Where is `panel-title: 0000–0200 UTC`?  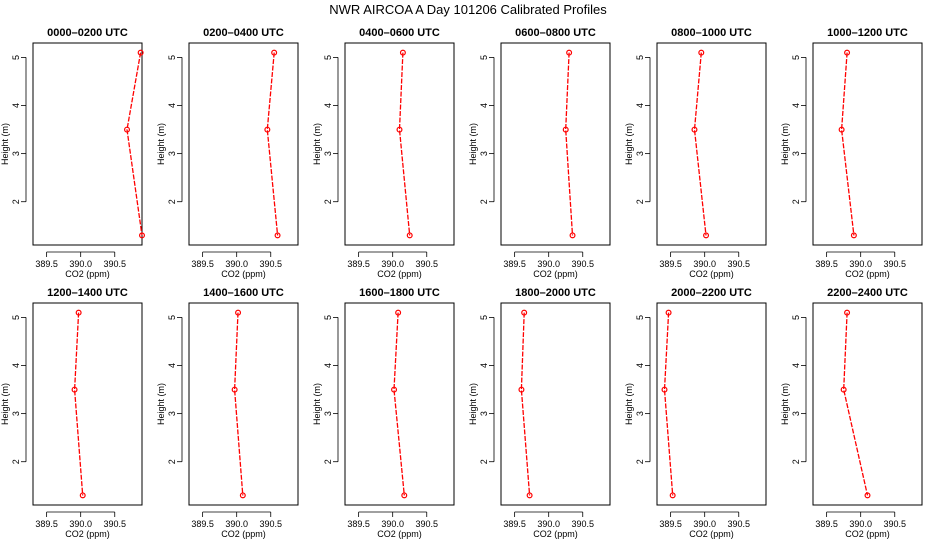 panel-title: 0000–0200 UTC is located at coordinates (87, 33).